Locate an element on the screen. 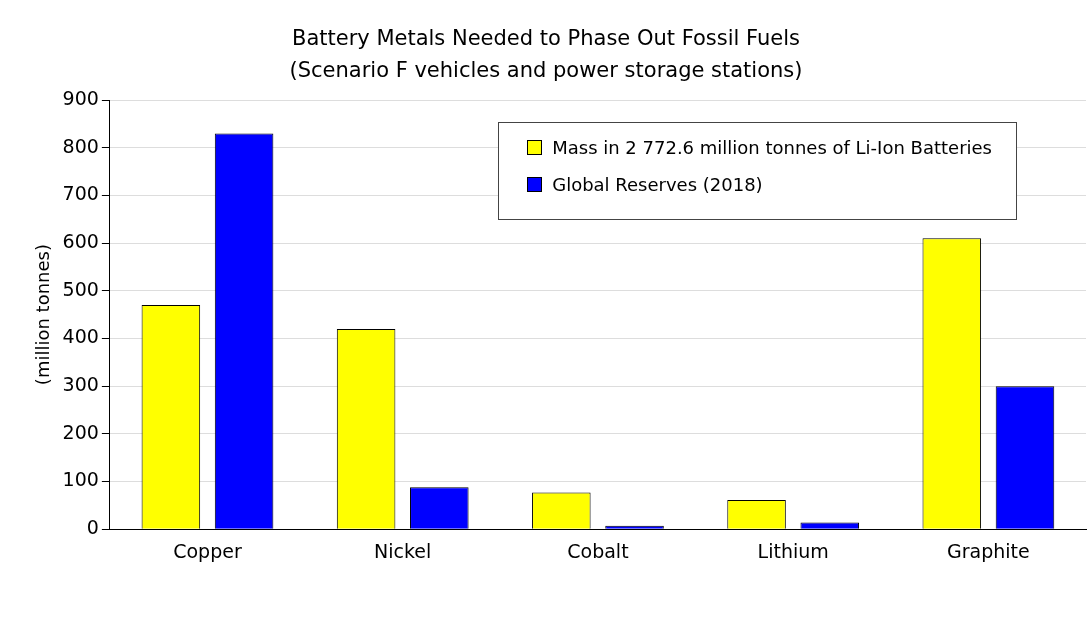 The height and width of the screenshot is (636, 1092). legend-label: Global Reserves (2018) is located at coordinates (657, 184).